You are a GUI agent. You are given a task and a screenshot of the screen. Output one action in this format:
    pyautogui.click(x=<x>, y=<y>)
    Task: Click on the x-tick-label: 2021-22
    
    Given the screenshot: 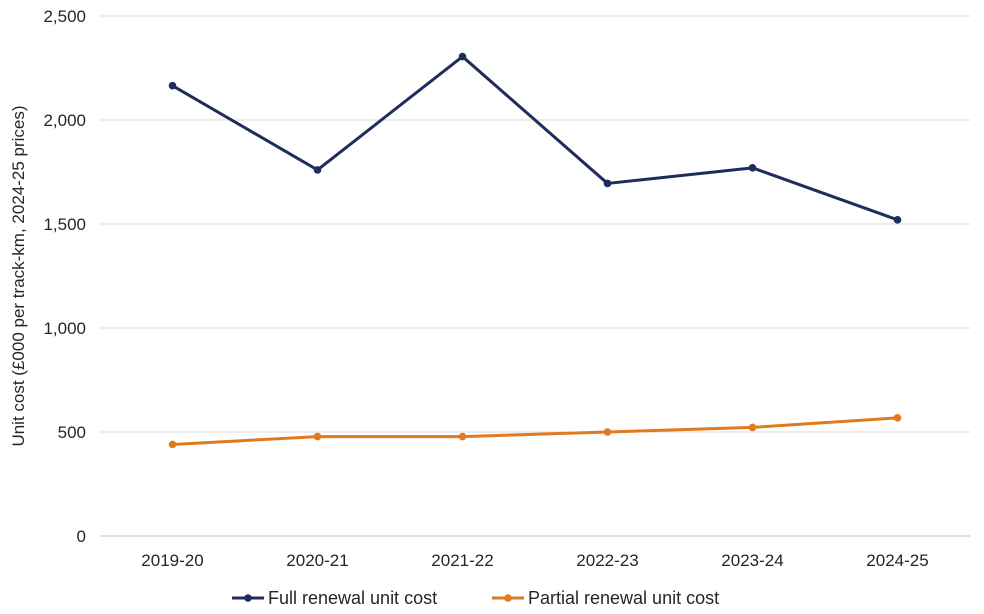 What is the action you would take?
    pyautogui.click(x=462, y=560)
    